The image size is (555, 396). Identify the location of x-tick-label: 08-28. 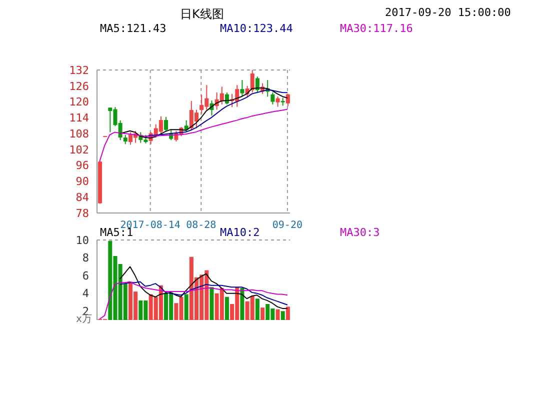
(201, 226).